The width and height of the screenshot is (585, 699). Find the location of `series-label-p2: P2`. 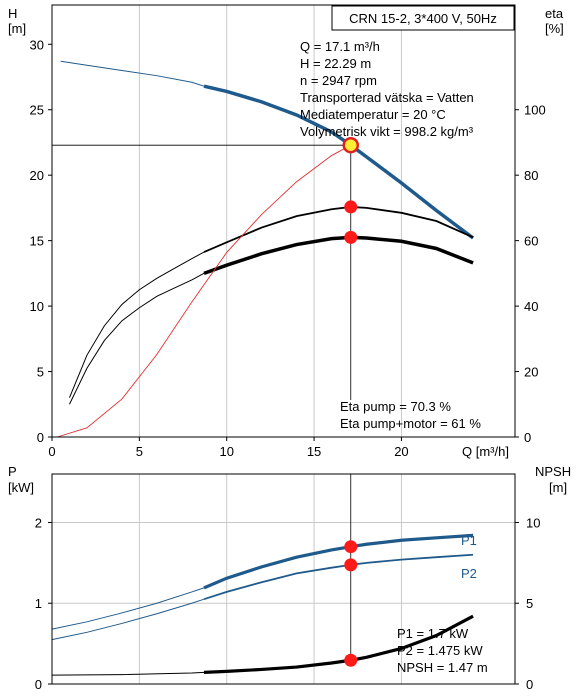

series-label-p2: P2 is located at coordinates (469, 573).